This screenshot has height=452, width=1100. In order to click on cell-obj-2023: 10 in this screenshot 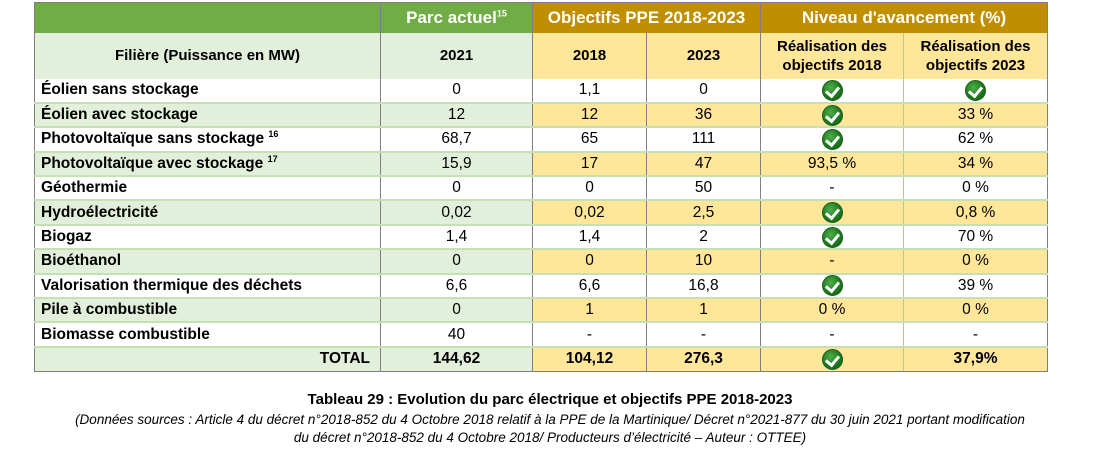, I will do `click(703, 262)`.